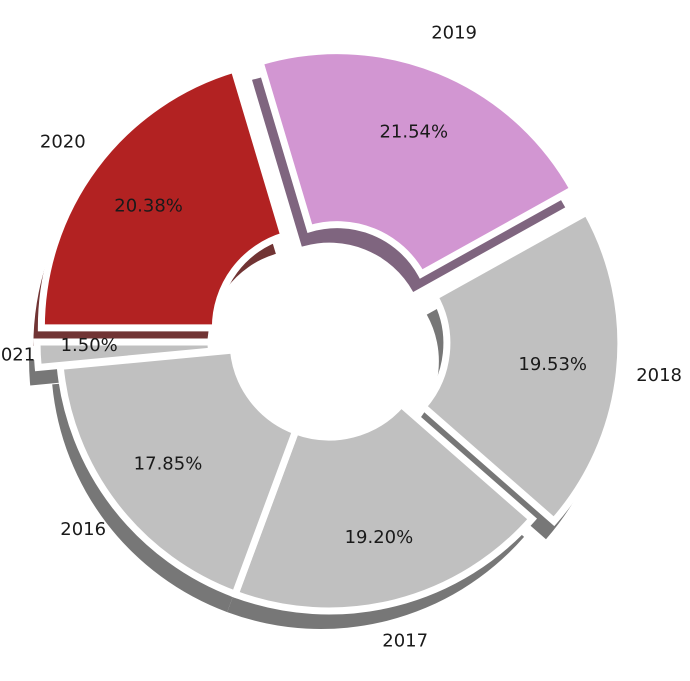 The width and height of the screenshot is (690, 681). What do you see at coordinates (405, 641) in the screenshot?
I see `slice-2017-label: 2017` at bounding box center [405, 641].